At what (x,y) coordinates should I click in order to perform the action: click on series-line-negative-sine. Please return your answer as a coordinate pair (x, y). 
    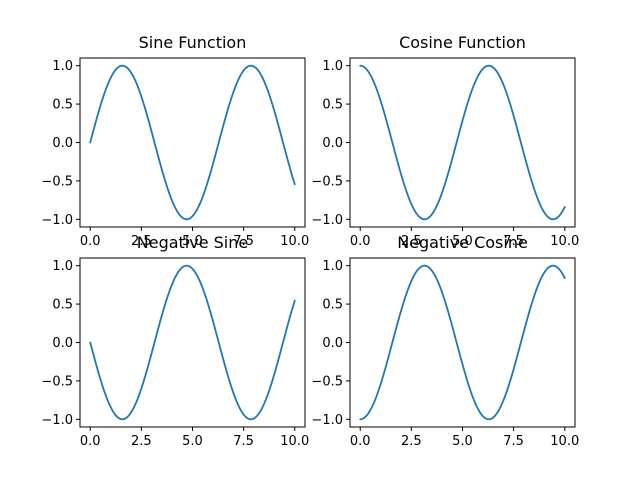
    Looking at the image, I should click on (192, 342).